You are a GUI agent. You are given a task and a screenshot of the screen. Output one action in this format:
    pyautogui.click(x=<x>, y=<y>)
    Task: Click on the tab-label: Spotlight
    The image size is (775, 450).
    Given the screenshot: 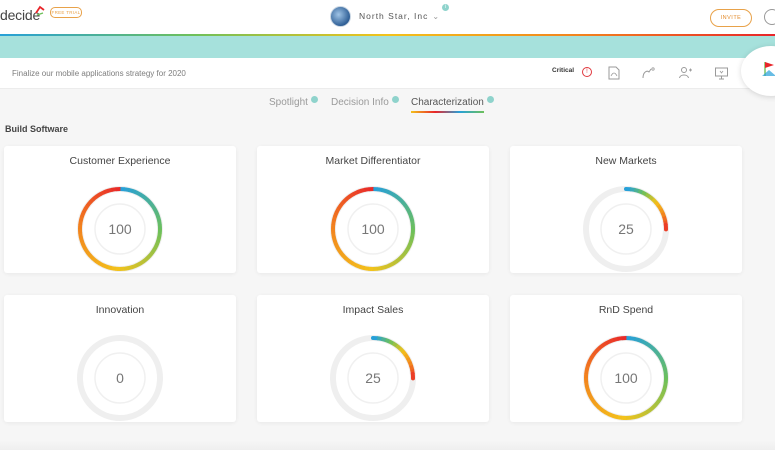 What is the action you would take?
    pyautogui.click(x=288, y=102)
    